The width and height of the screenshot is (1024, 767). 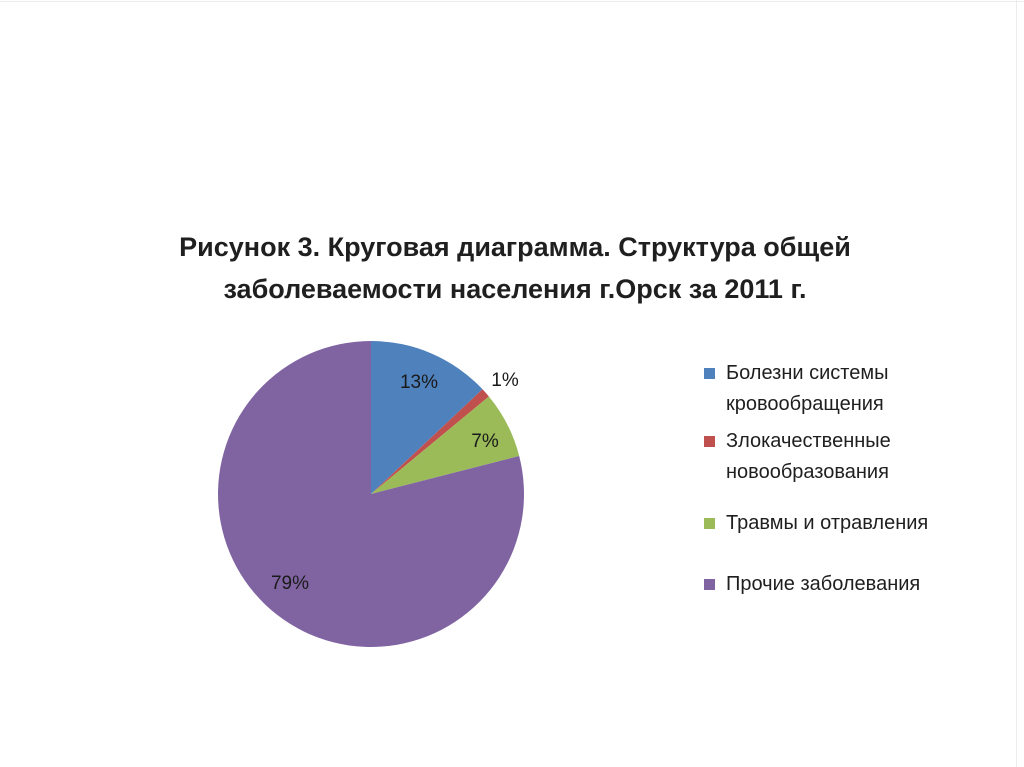 I want to click on legend-item-other: Прочие заболевания, so click(x=850, y=584).